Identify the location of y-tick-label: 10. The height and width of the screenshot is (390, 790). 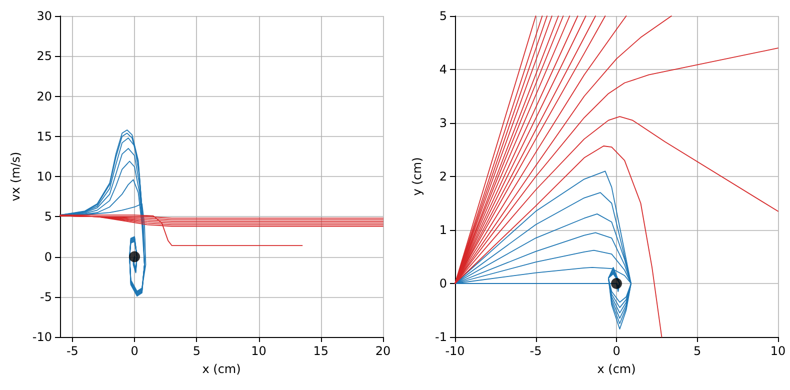
(44, 177).